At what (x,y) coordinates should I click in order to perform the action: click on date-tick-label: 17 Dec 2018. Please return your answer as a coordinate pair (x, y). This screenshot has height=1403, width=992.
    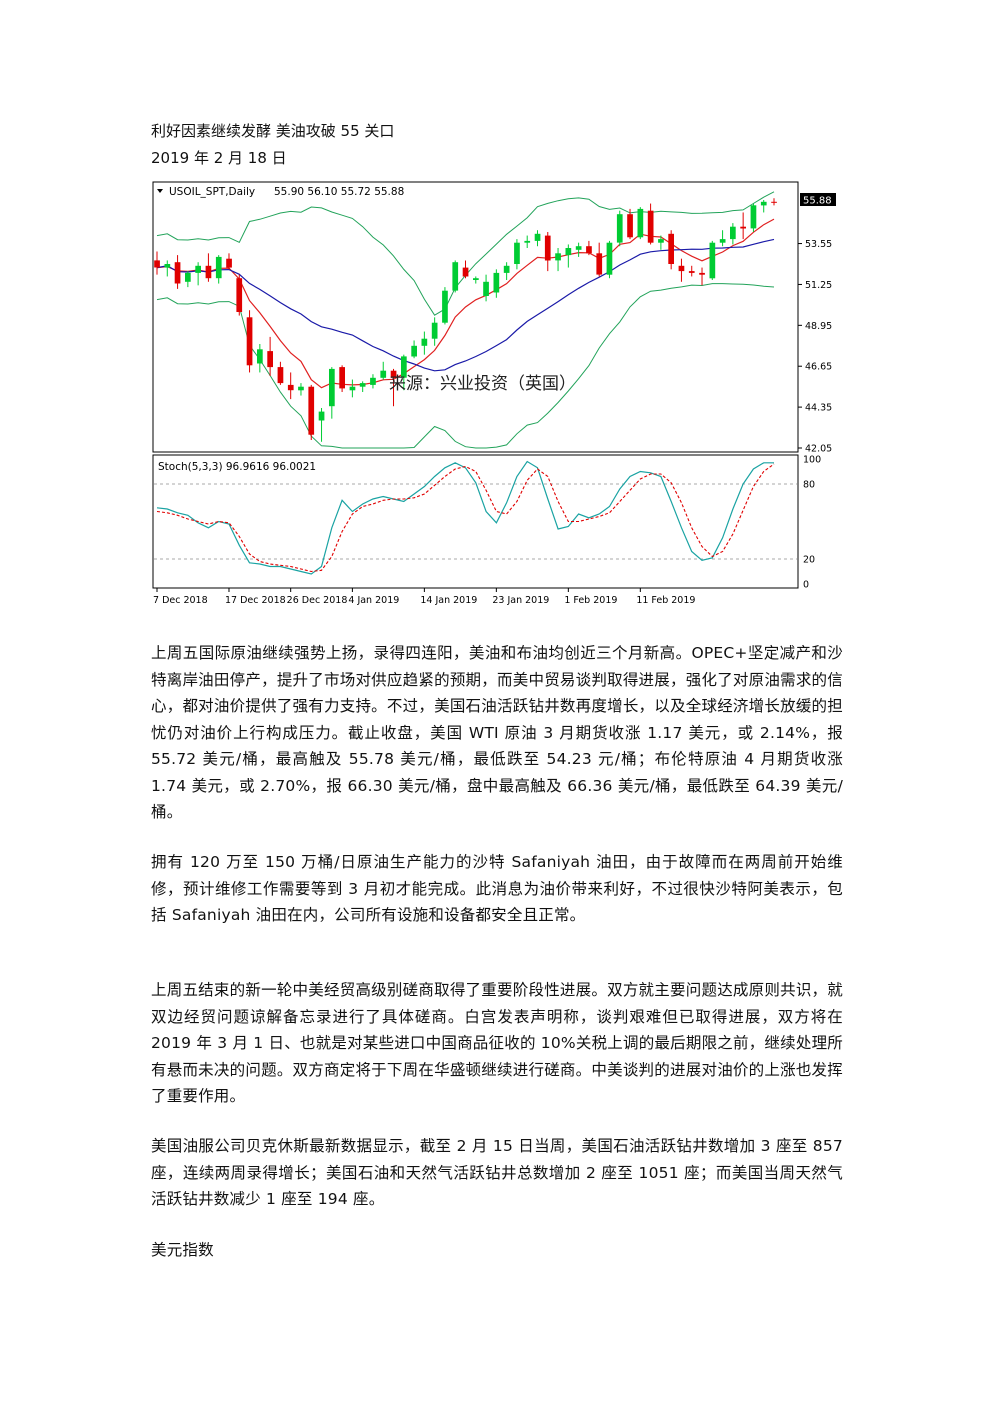
    Looking at the image, I should click on (255, 600).